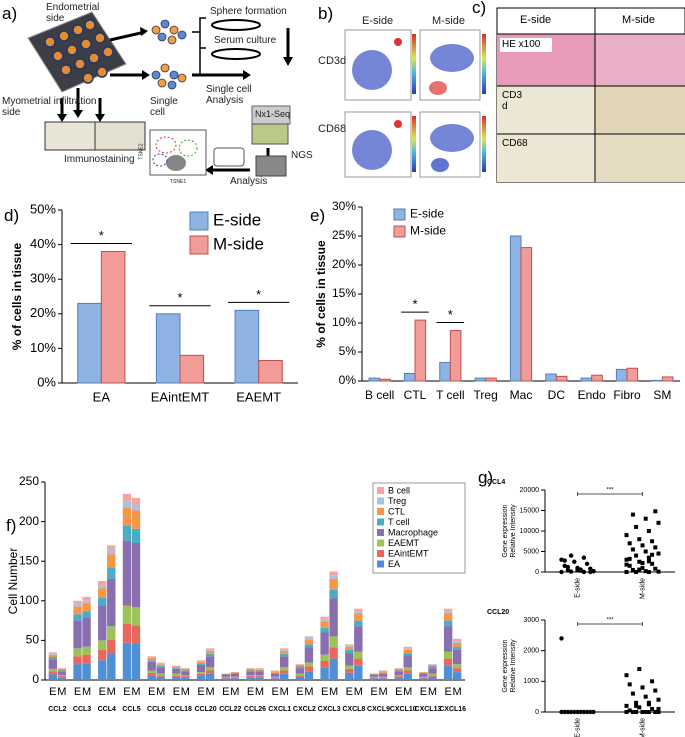 The image size is (685, 737). What do you see at coordinates (396, 511) in the screenshot?
I see `legend-label: CTL` at bounding box center [396, 511].